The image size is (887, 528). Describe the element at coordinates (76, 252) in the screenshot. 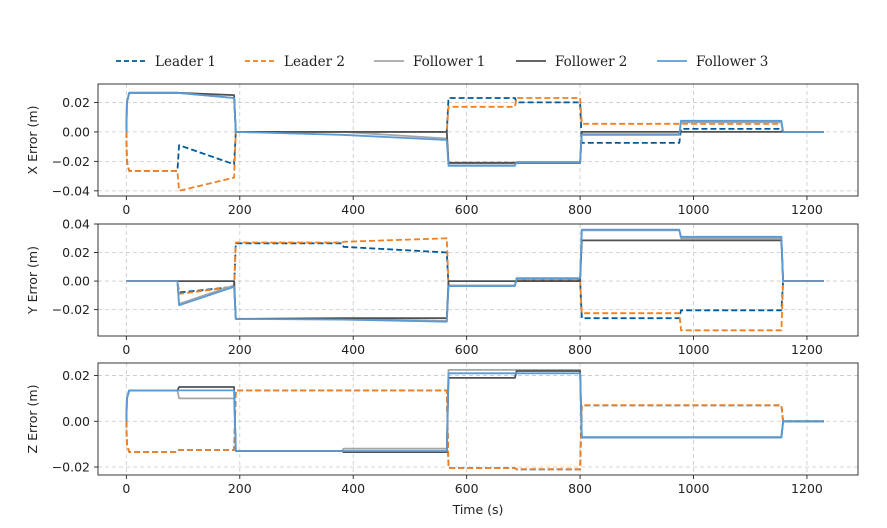

I see `y-tick-label-y-2: 0.02` at that location.